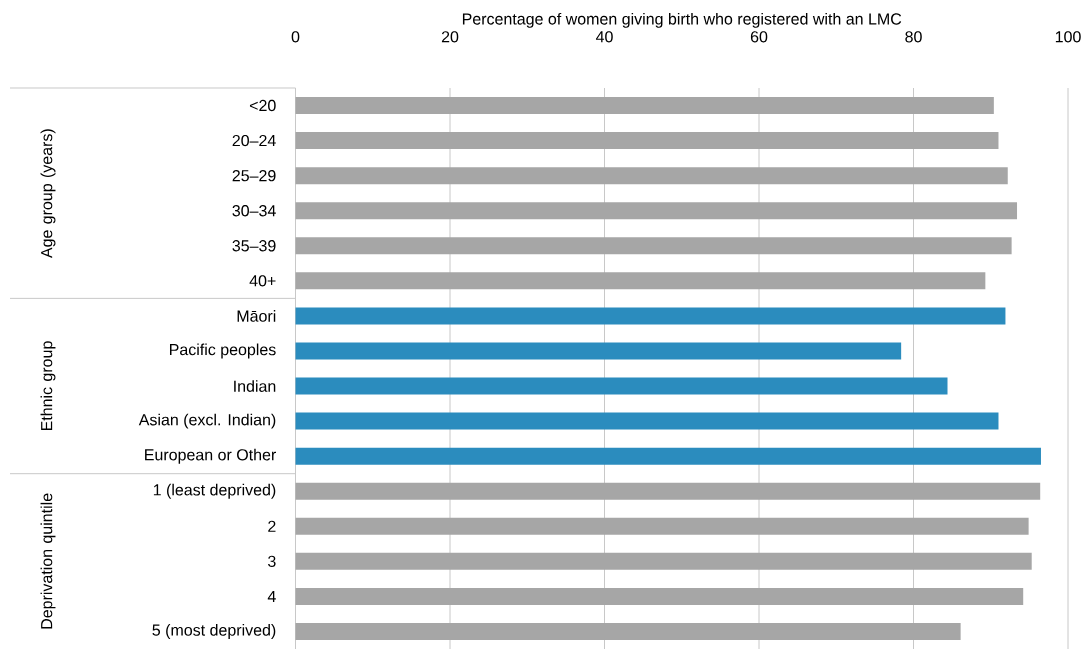 The height and width of the screenshot is (650, 1092). Describe the element at coordinates (295, 37) in the screenshot. I see `x-tick-label: 0` at that location.